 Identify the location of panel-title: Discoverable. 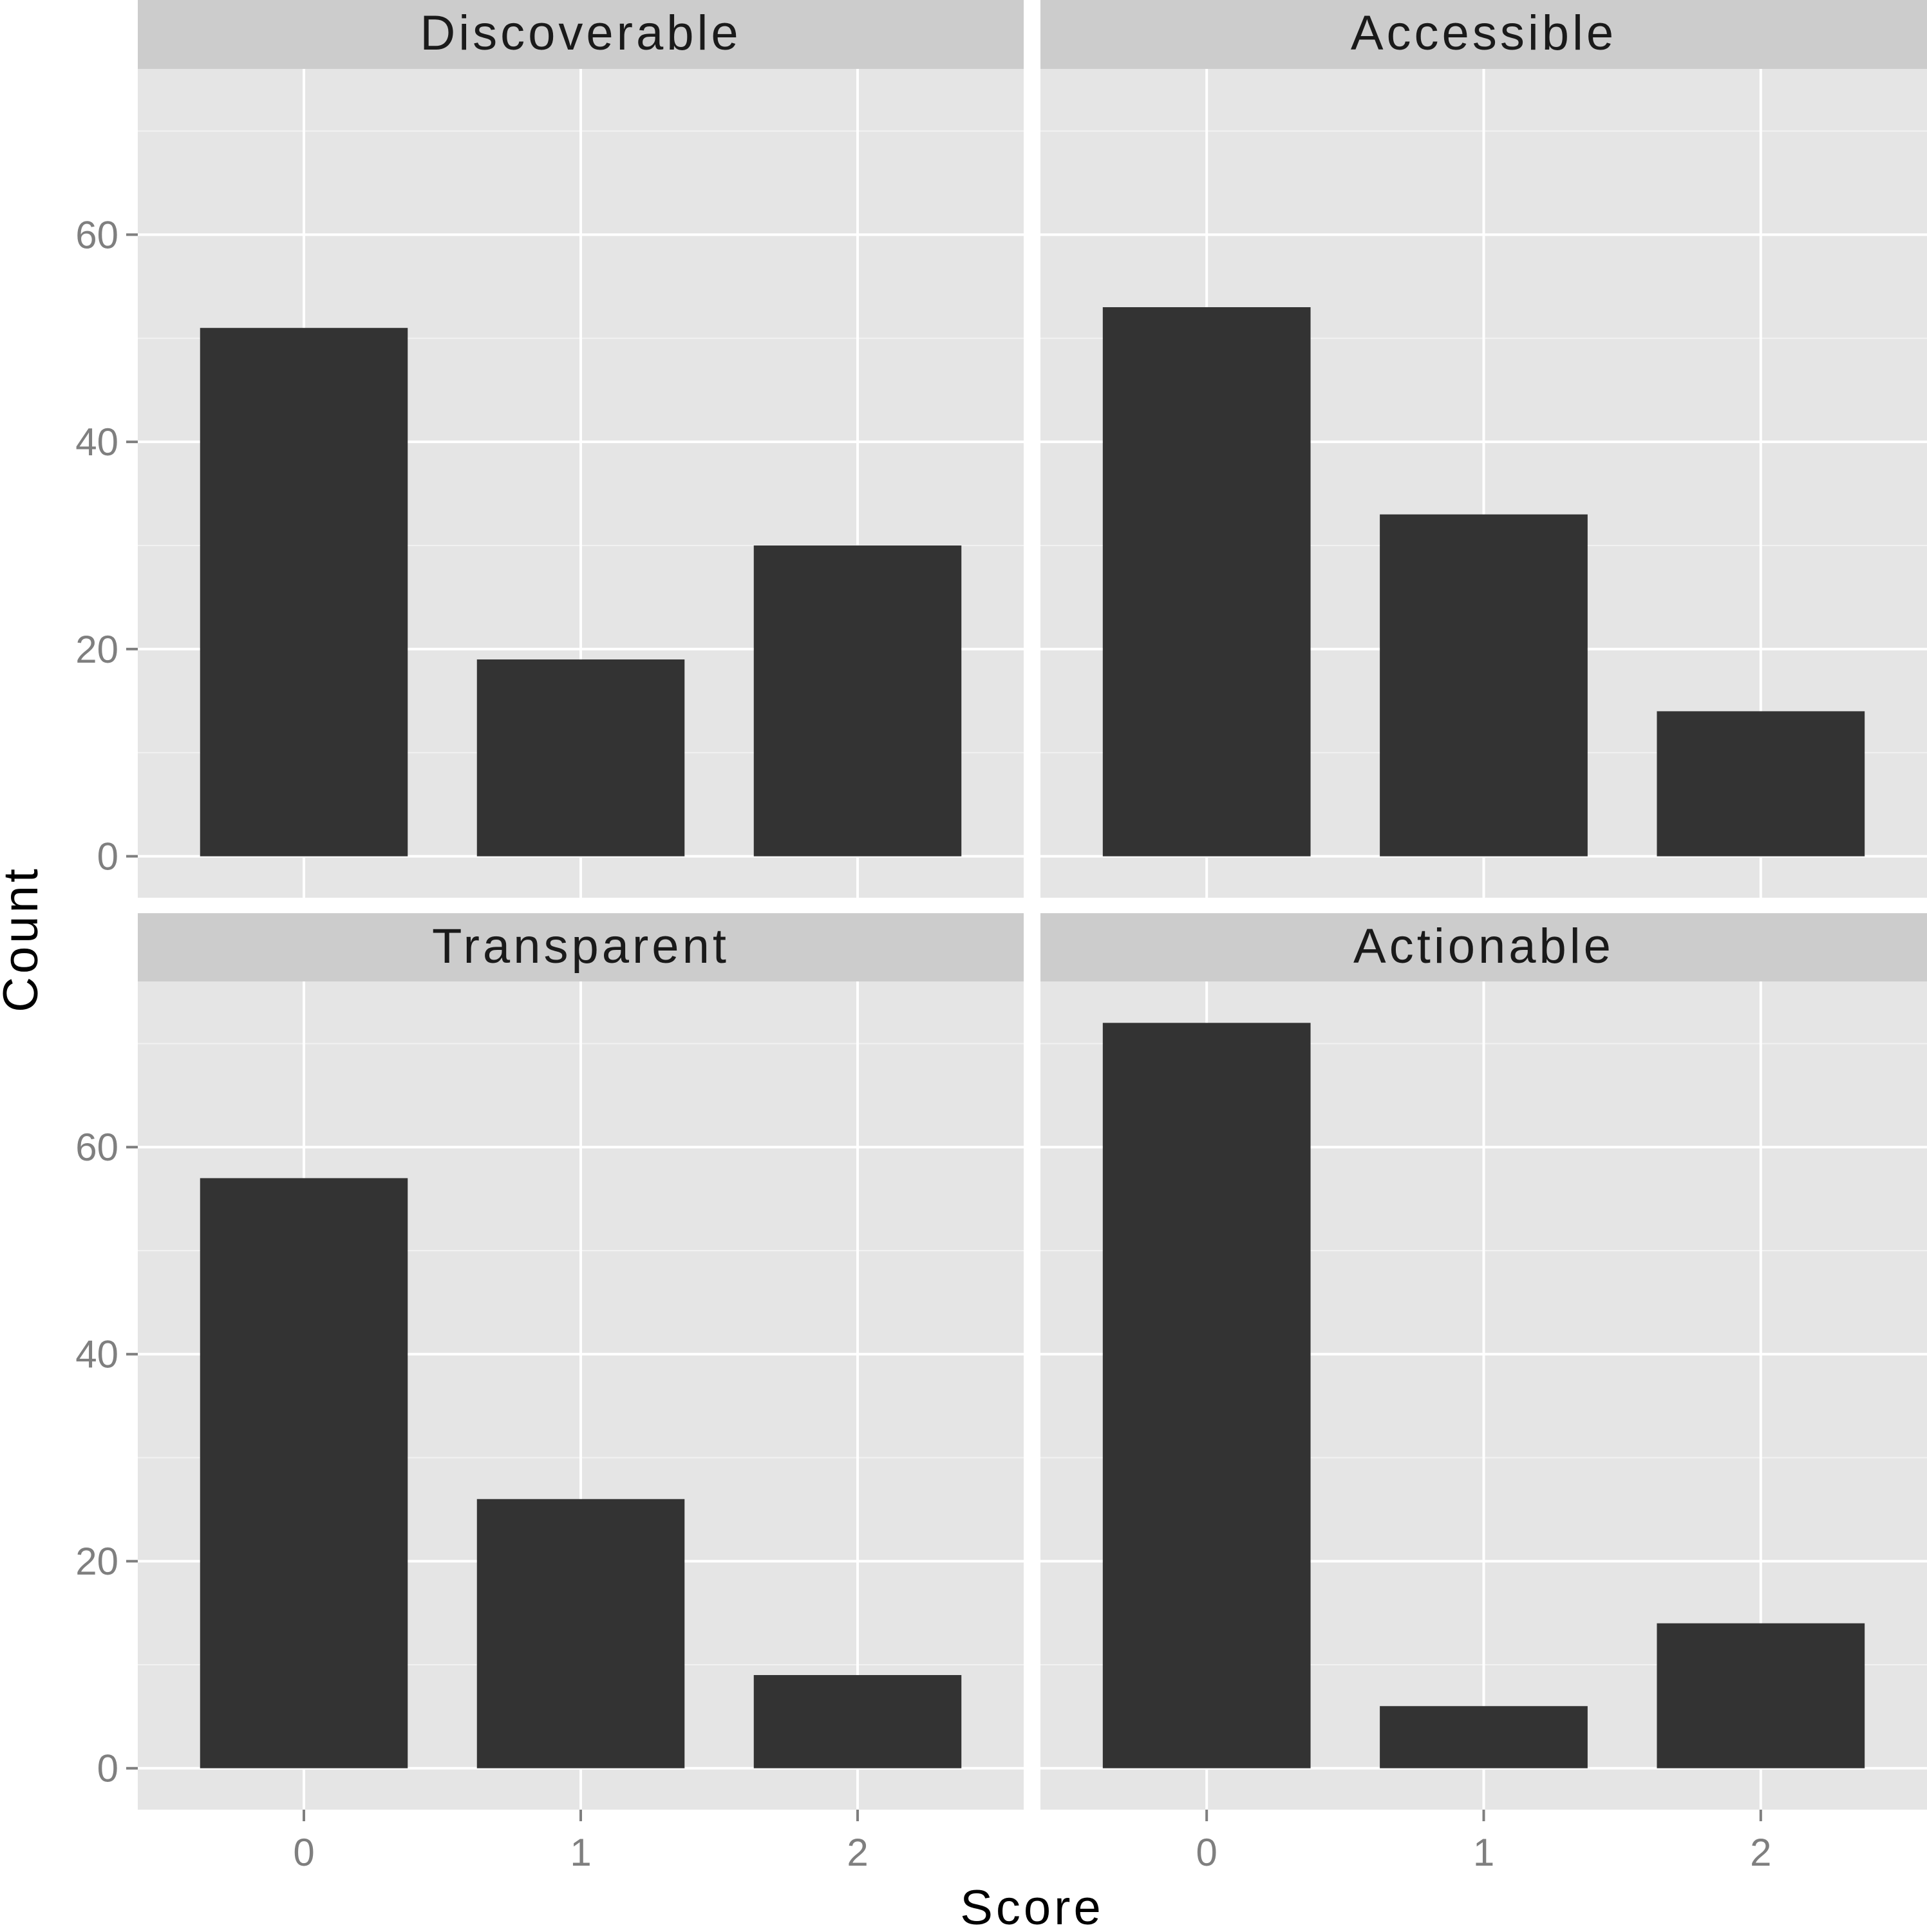
(580, 34).